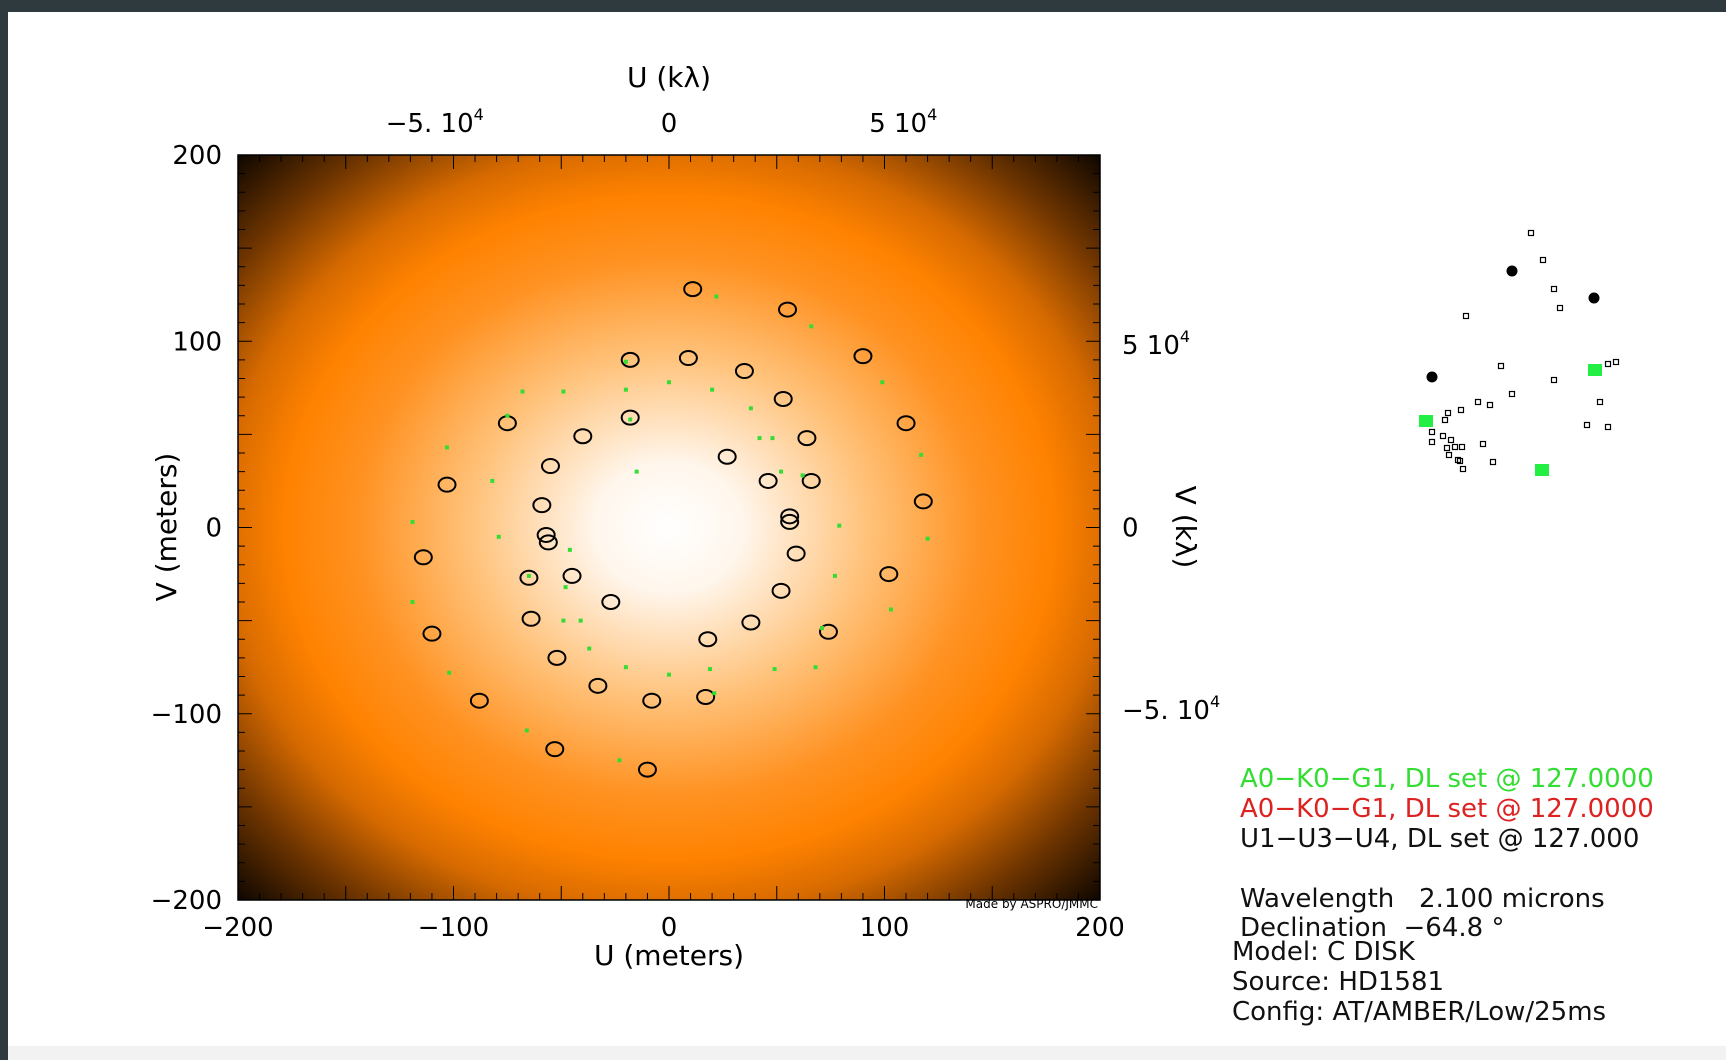  I want to click on x-tick-labels: −200 −100 0 100 200, so click(663, 928).